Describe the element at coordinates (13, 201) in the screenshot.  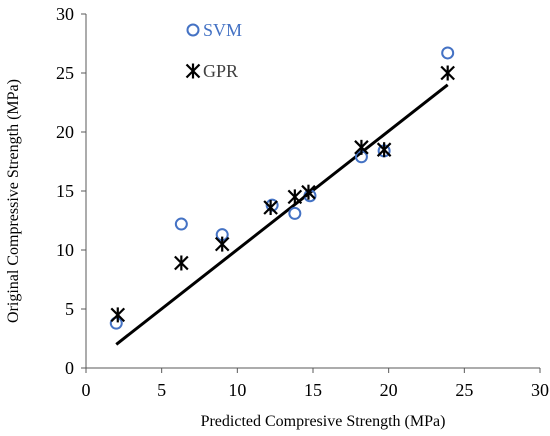
I see `y-axis-title: Original Compressive Strength (MPa)` at that location.